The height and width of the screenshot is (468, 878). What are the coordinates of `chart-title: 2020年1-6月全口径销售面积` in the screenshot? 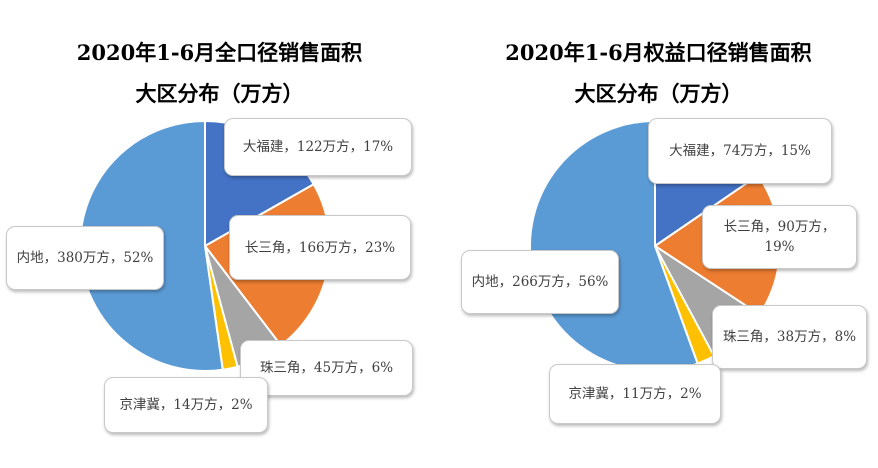 It's located at (219, 52).